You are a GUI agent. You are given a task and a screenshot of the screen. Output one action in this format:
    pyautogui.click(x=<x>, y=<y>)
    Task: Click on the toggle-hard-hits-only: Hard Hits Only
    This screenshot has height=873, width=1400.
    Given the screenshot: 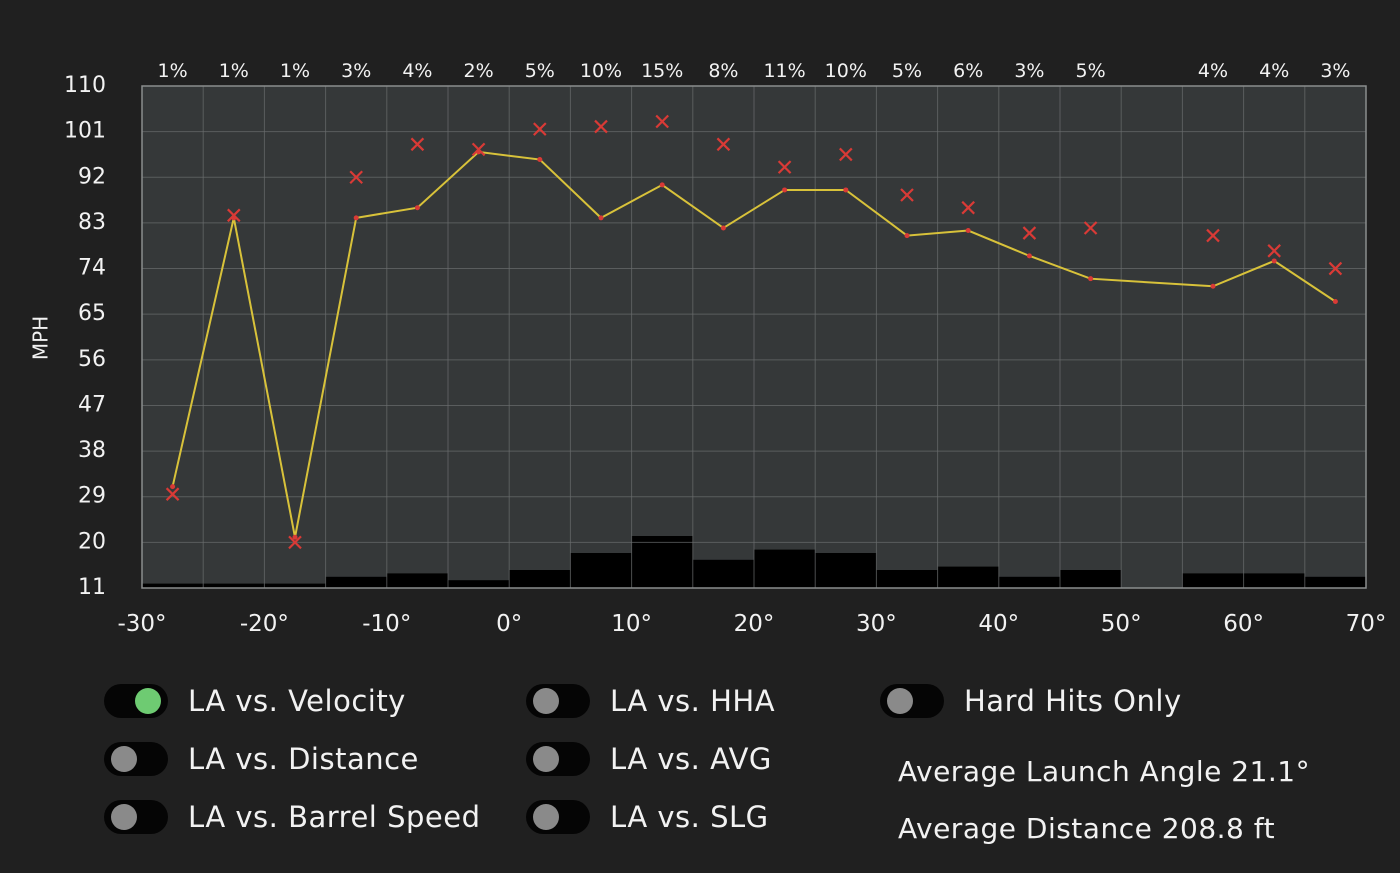 What is the action you would take?
    pyautogui.click(x=1031, y=701)
    